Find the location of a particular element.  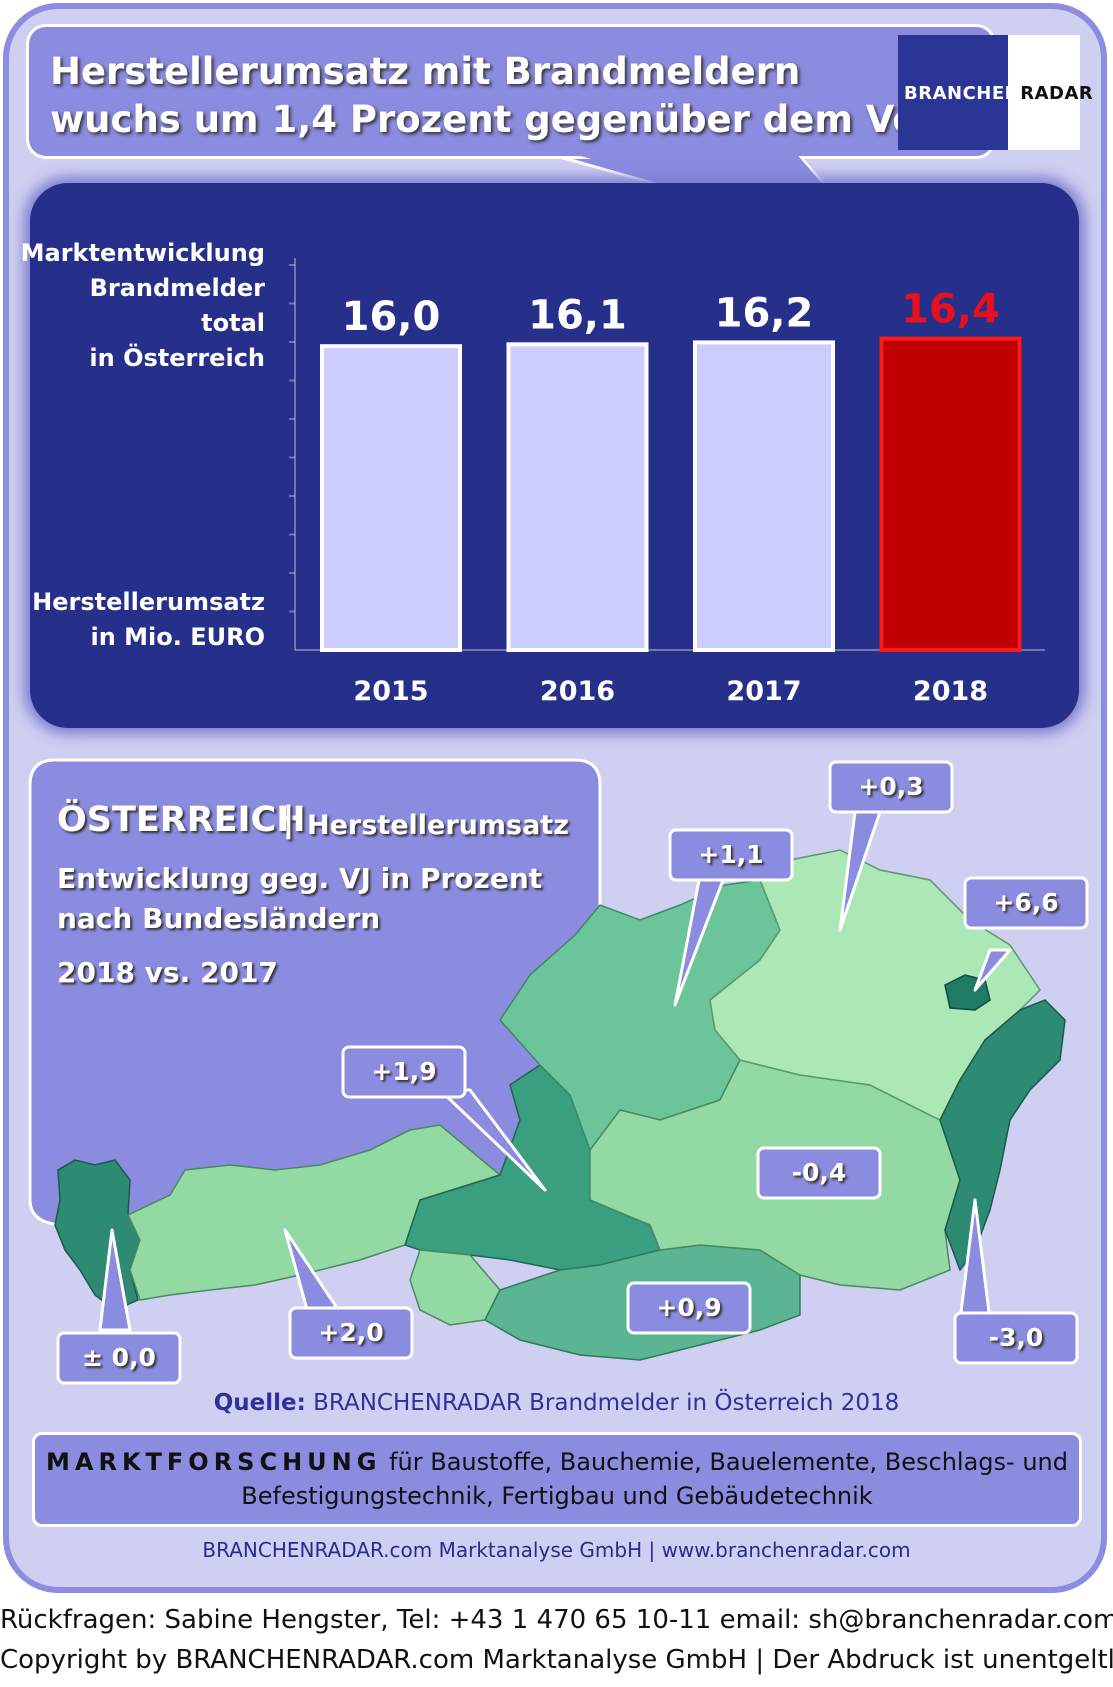

callout-box-vorarlberg is located at coordinates (119, 1358).